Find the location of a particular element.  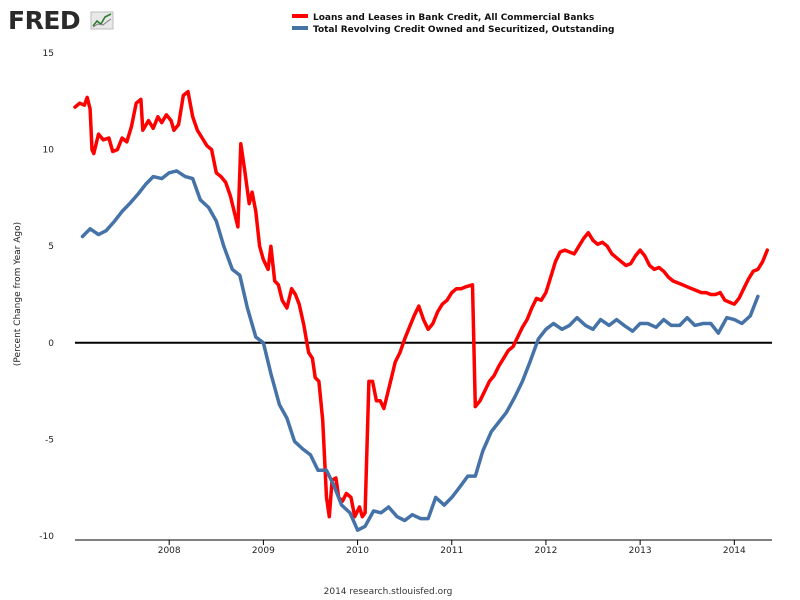

y-tick-label: 0 is located at coordinates (51, 344).